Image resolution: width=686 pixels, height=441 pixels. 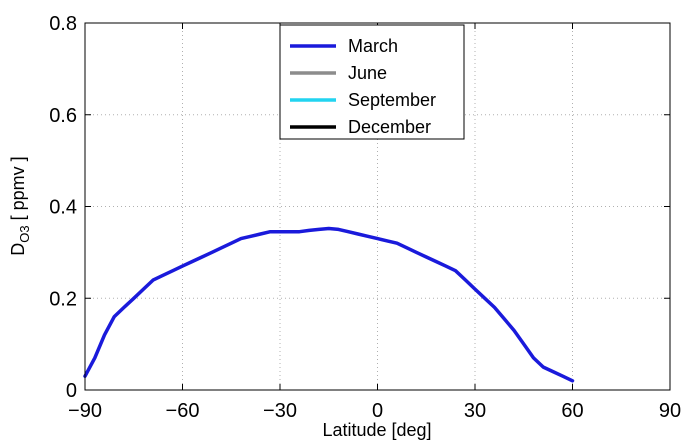 I want to click on legend-entry-september: September, so click(x=363, y=100).